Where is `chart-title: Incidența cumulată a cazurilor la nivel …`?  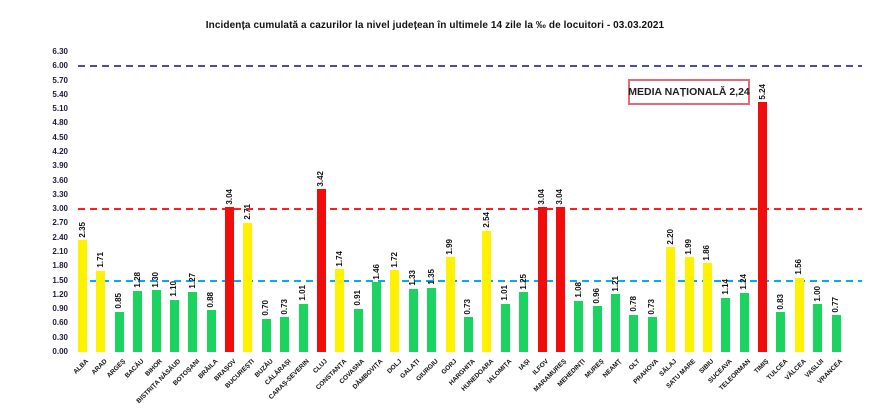 chart-title: Incidența cumulată a cazurilor la nivel … is located at coordinates (435, 25).